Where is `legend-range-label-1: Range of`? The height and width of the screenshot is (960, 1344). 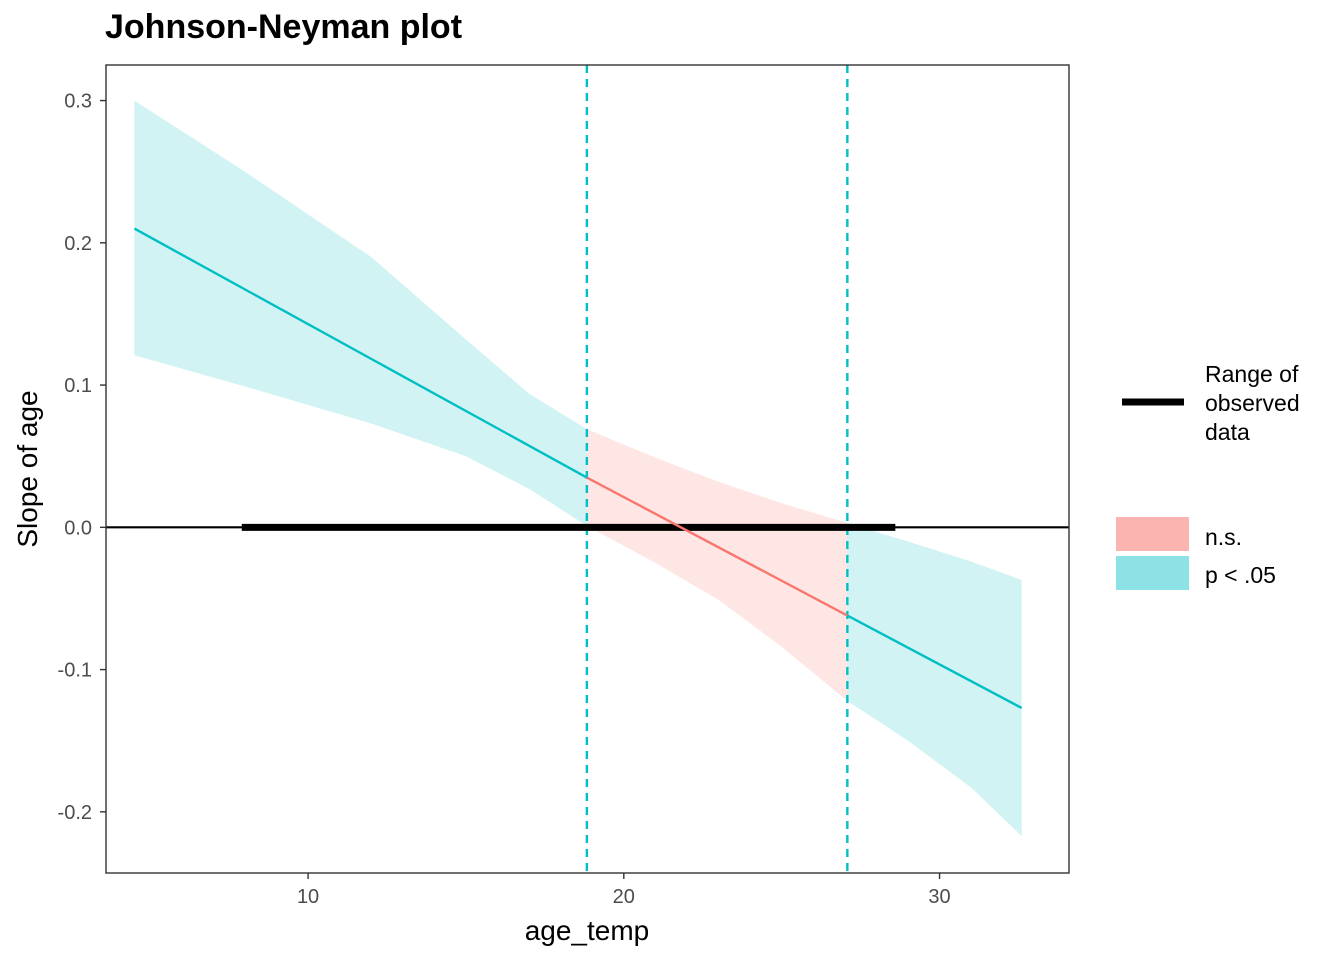 legend-range-label-1: Range of is located at coordinates (1252, 374).